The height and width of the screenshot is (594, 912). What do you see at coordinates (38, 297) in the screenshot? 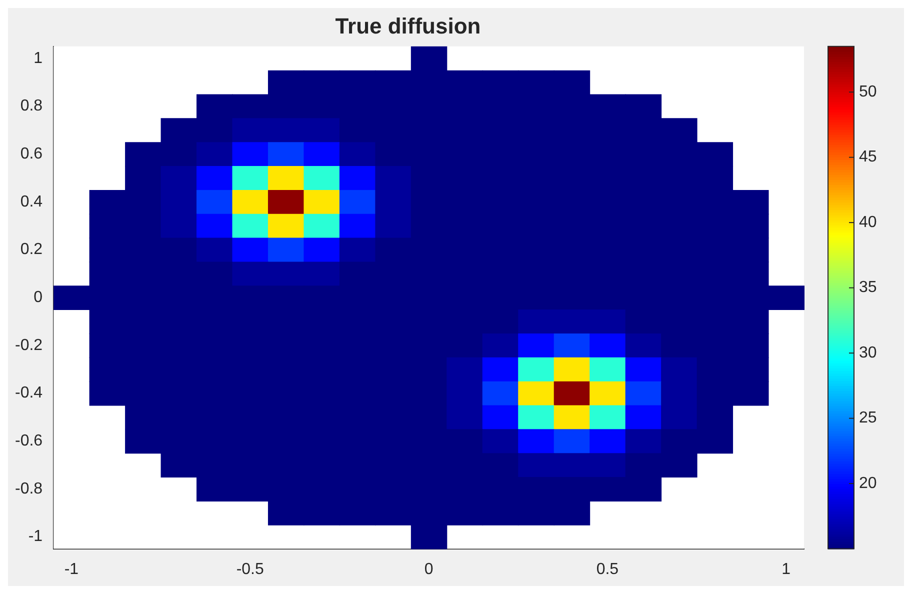
I see `y-tick-label: 0` at bounding box center [38, 297].